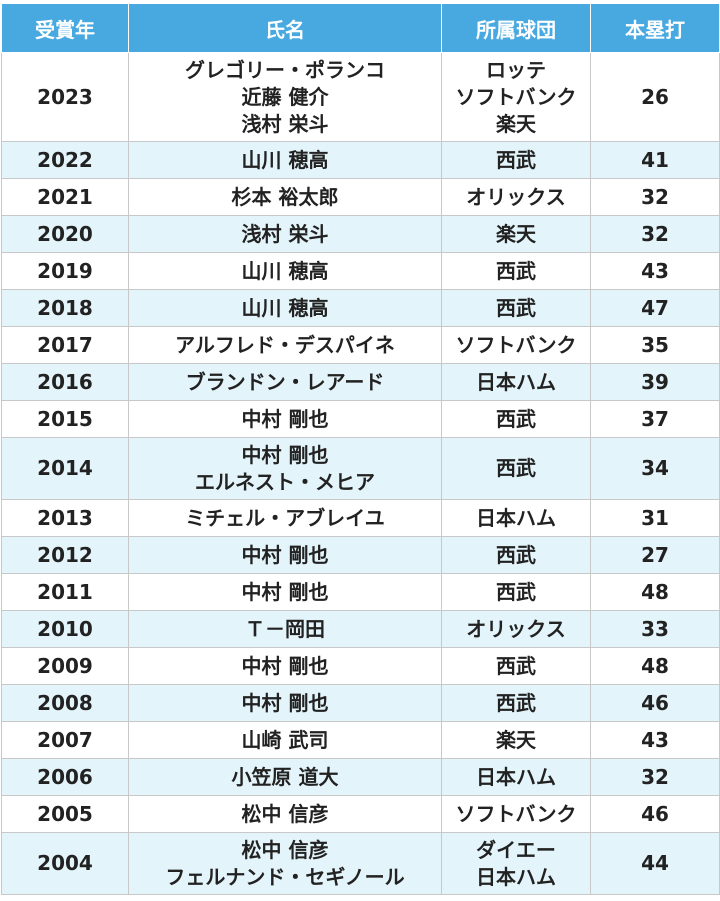  I want to click on cell-year: 2007, so click(65, 740).